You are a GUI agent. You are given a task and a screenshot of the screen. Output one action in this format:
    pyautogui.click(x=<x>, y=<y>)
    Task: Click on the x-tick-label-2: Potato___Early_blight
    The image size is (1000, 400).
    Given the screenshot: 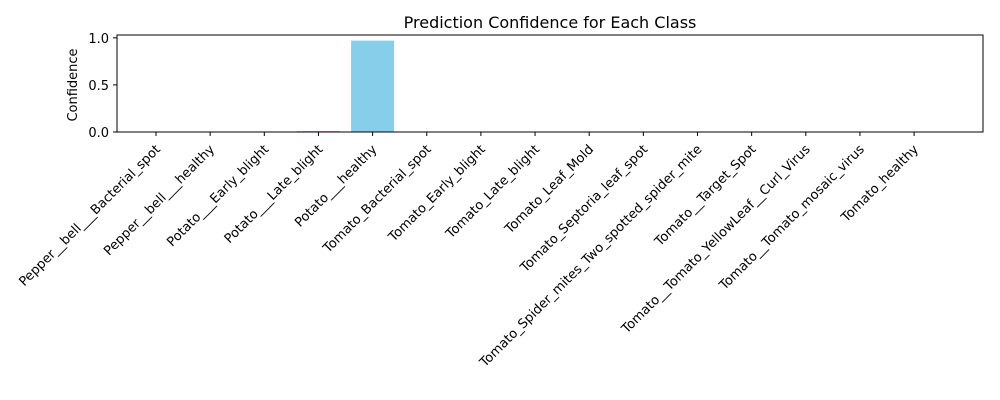 What is the action you would take?
    pyautogui.click(x=218, y=196)
    